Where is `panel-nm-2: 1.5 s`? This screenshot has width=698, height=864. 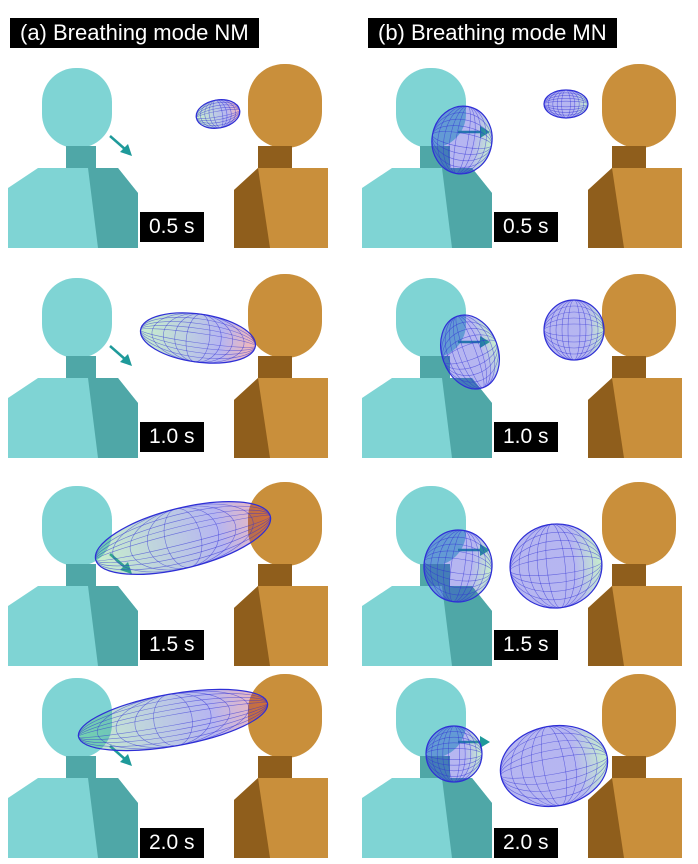 panel-nm-2: 1.5 s is located at coordinates (168, 571).